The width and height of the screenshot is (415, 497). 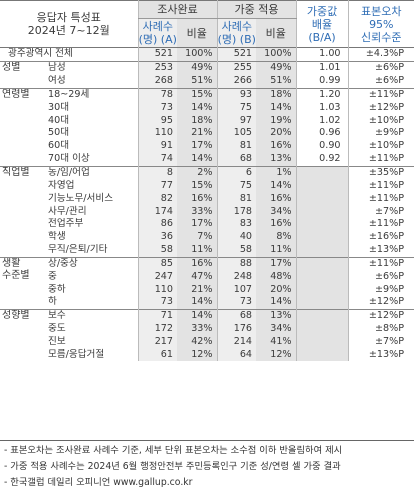 What do you see at coordinates (381, 250) in the screenshot?
I see `cell-moe: ±13%P` at bounding box center [381, 250].